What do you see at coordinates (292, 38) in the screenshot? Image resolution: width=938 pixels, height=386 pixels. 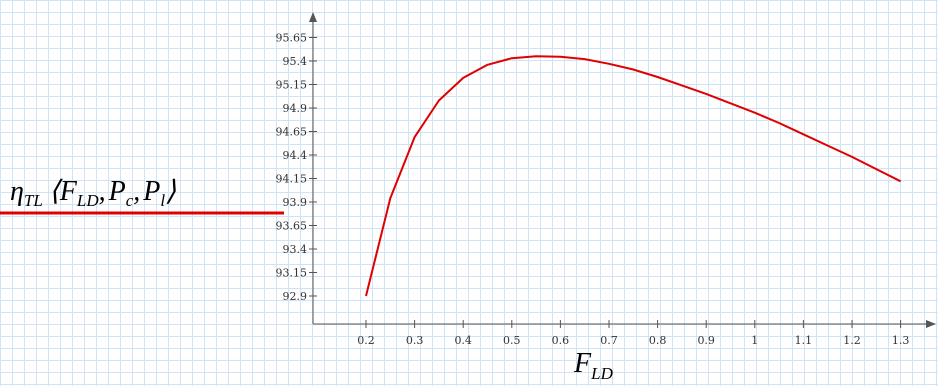 I see `y-tick-label: 95.65` at bounding box center [292, 38].